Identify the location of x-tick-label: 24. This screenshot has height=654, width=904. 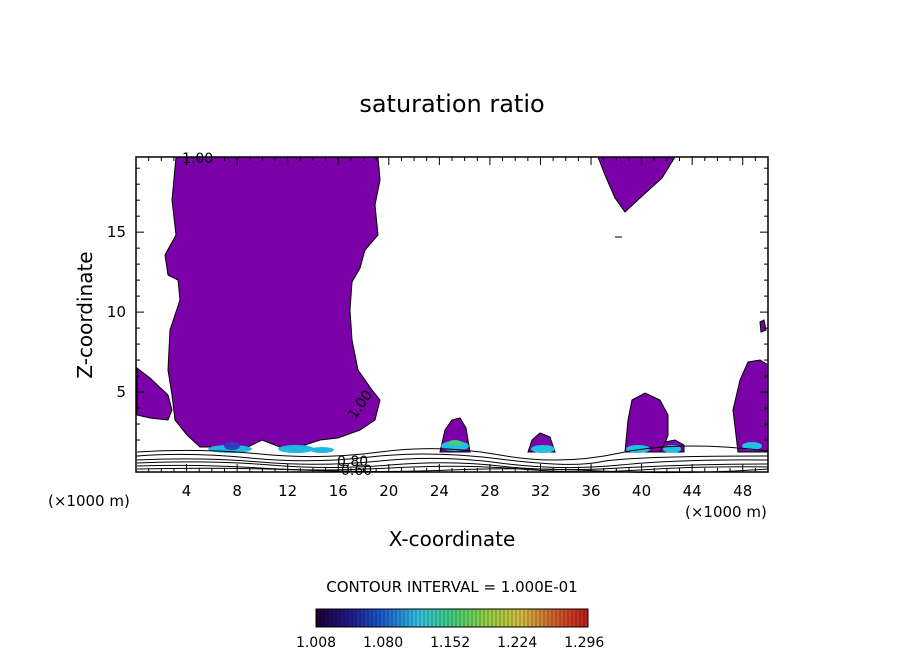
(439, 491).